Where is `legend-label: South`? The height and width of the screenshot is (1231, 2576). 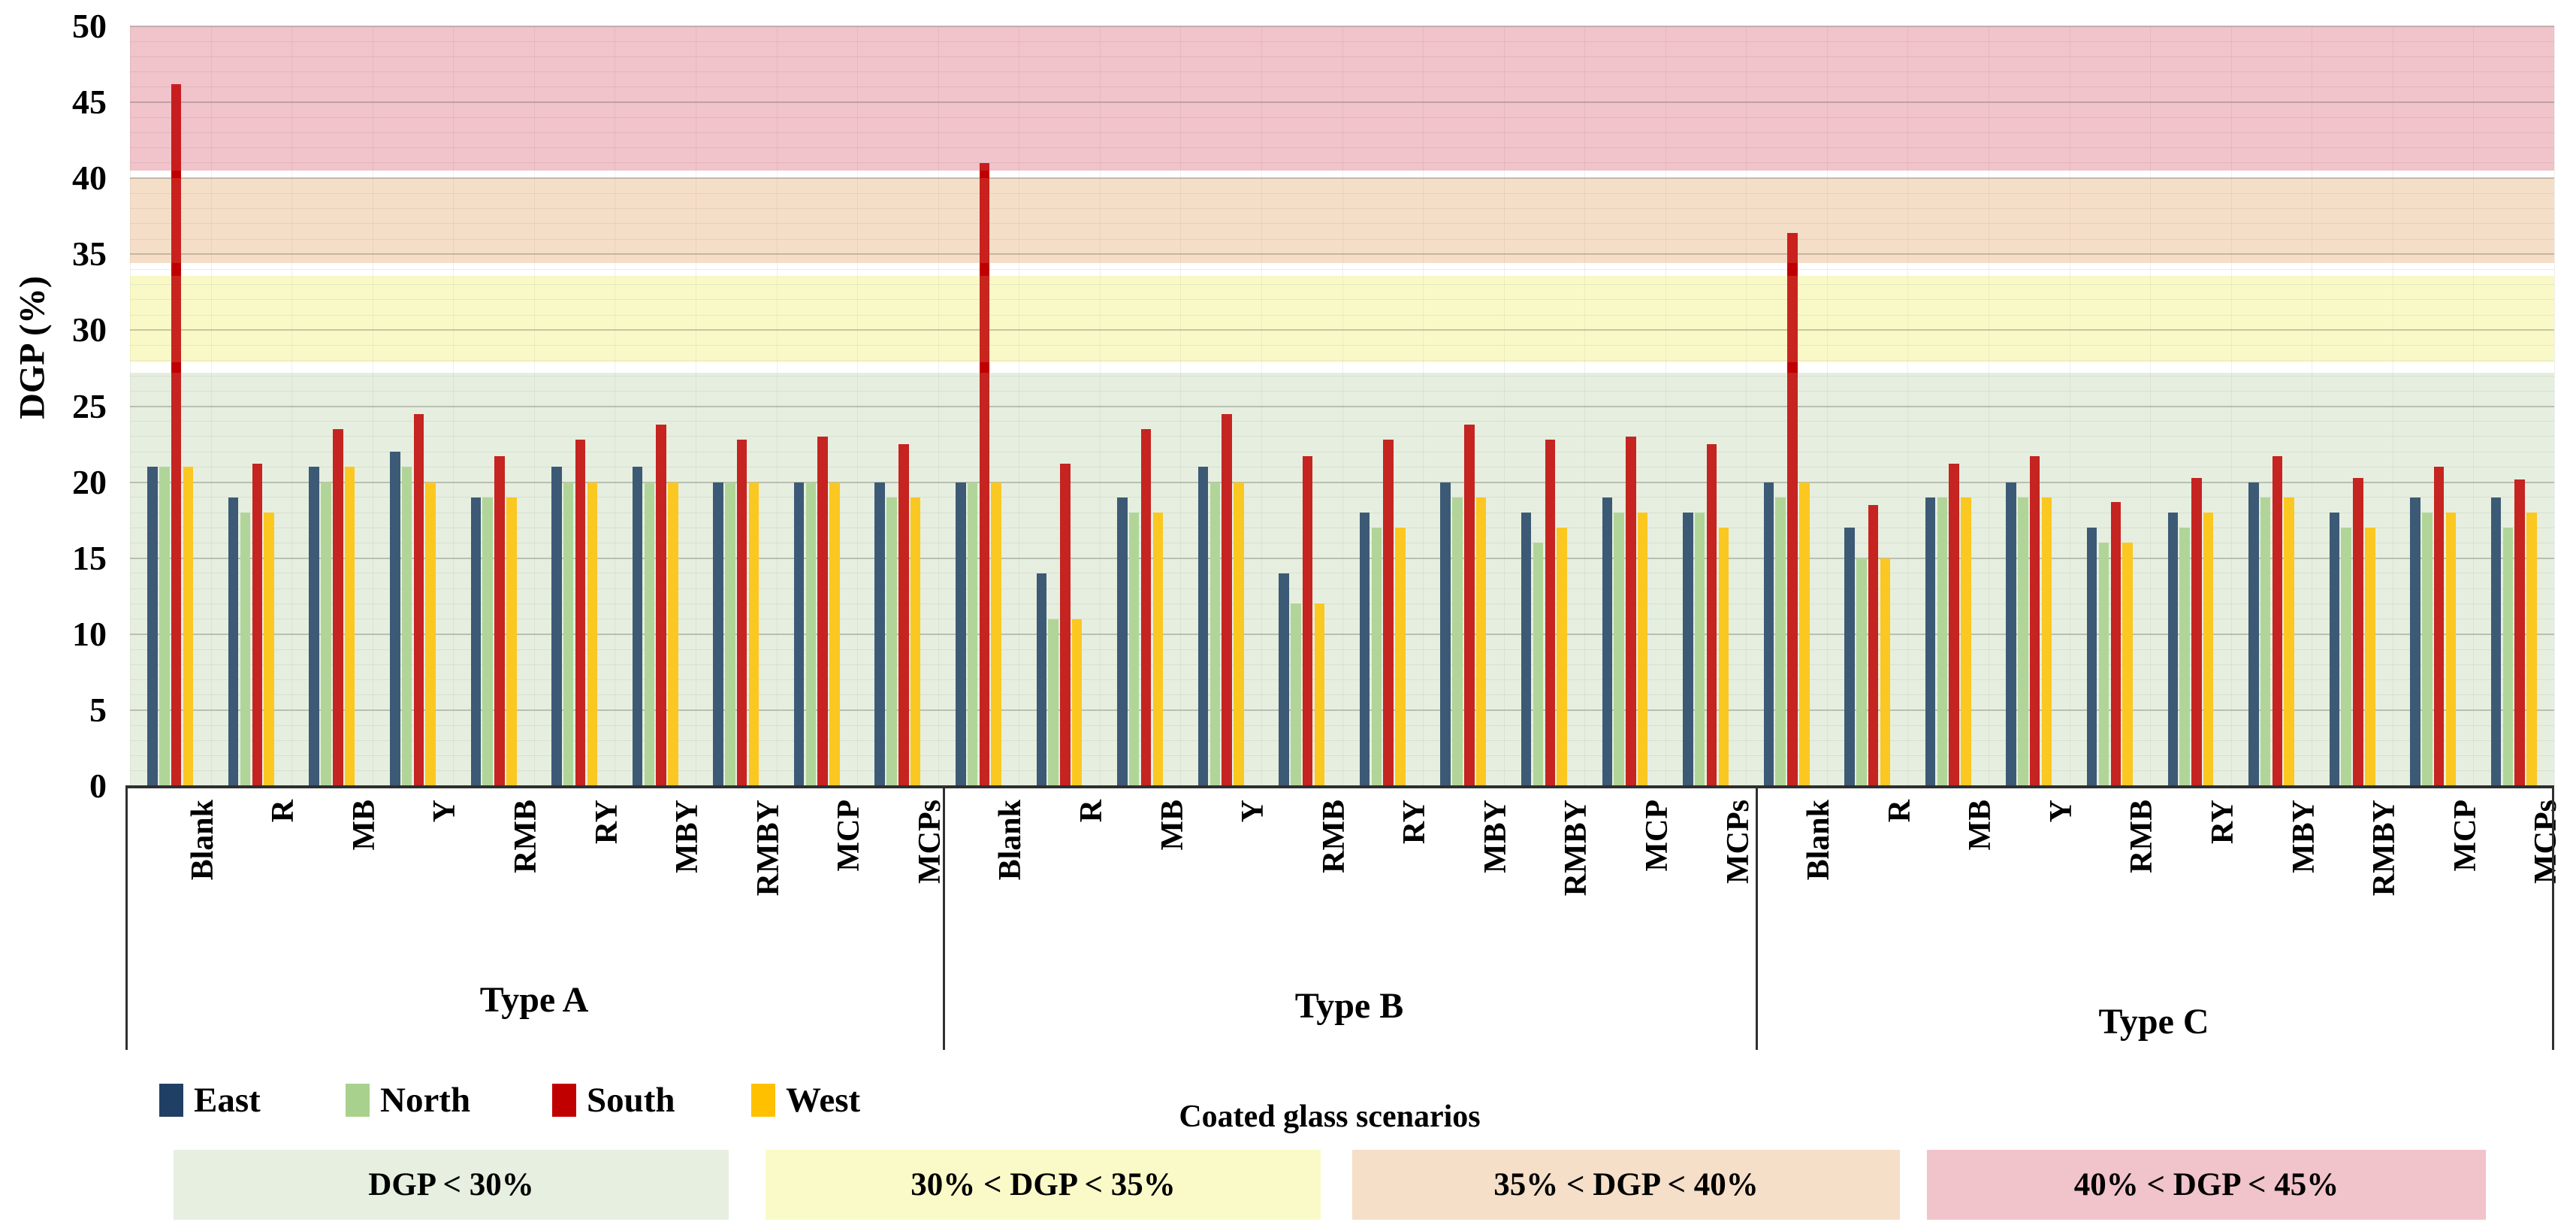 legend-label: South is located at coordinates (631, 1100).